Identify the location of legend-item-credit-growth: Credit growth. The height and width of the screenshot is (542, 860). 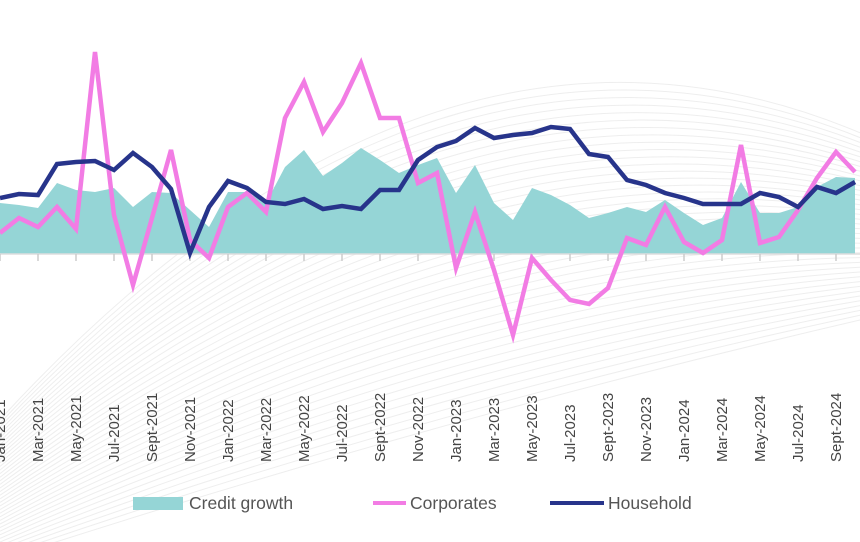
(213, 503).